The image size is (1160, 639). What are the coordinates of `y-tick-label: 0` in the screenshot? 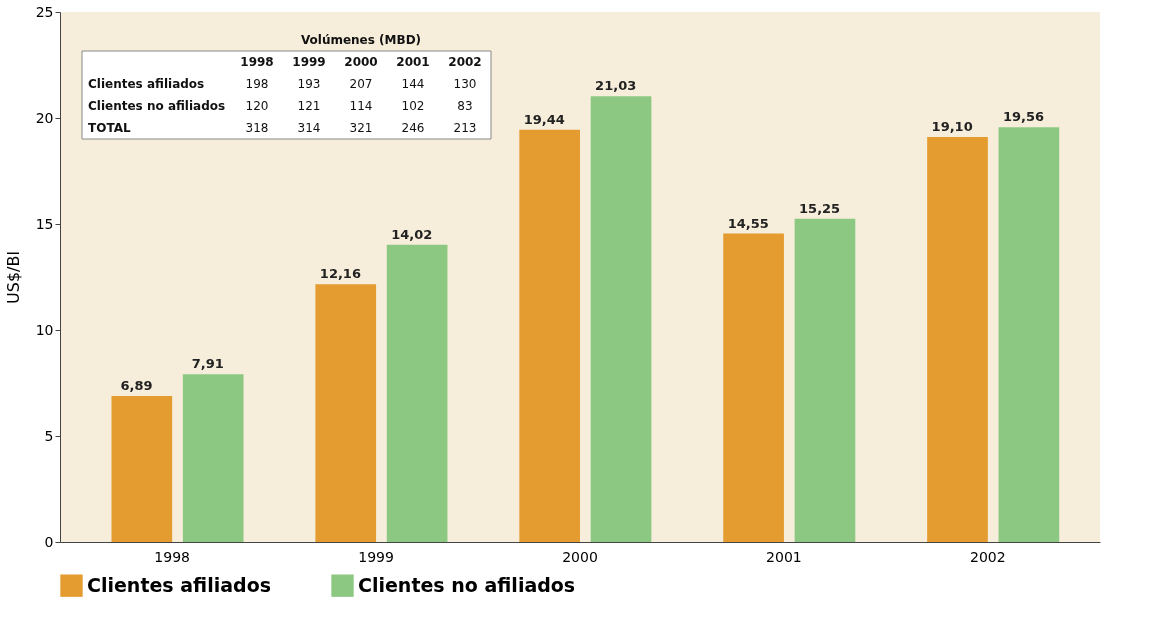 It's located at (49, 541).